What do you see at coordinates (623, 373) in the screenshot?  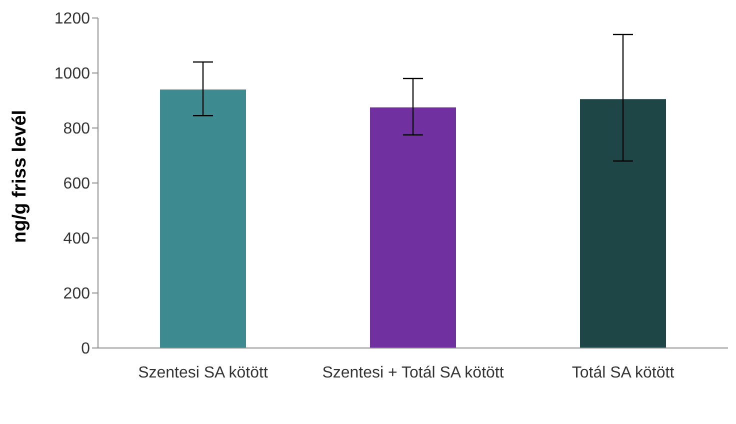 I see `x-tick-label: Totál SA kötött` at bounding box center [623, 373].